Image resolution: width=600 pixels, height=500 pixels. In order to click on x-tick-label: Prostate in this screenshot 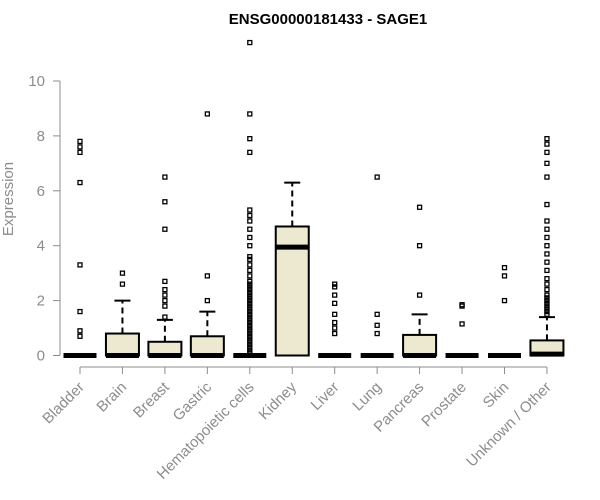, I will do `click(444, 405)`.